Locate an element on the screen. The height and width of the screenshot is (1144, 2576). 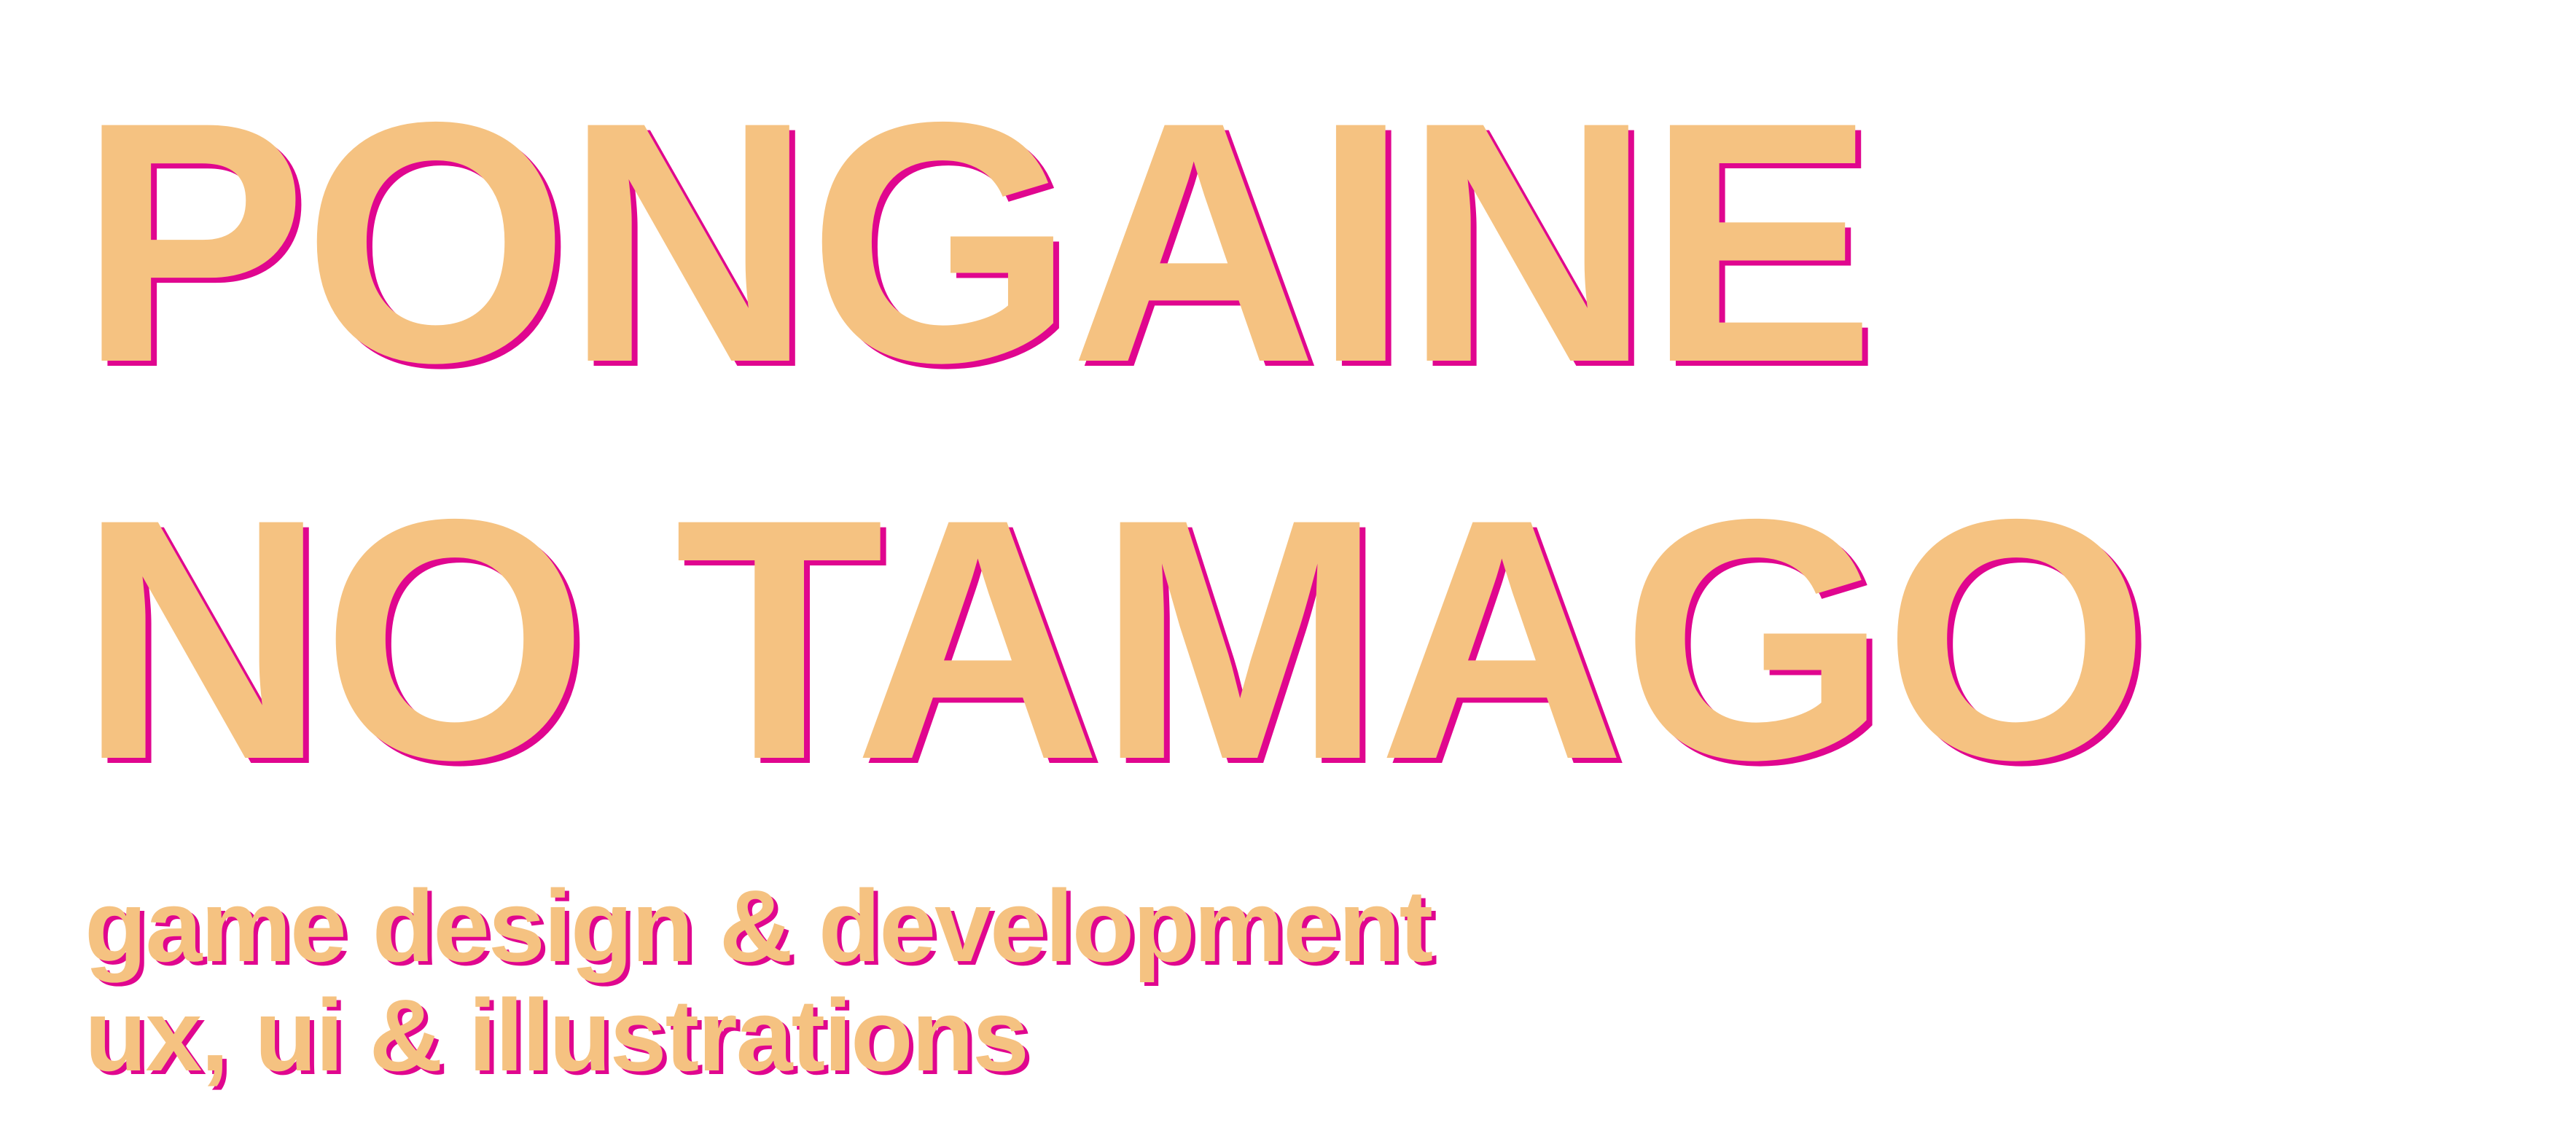
tagline-line-2: ux, ui & illustrations is located at coordinates (557, 1035).